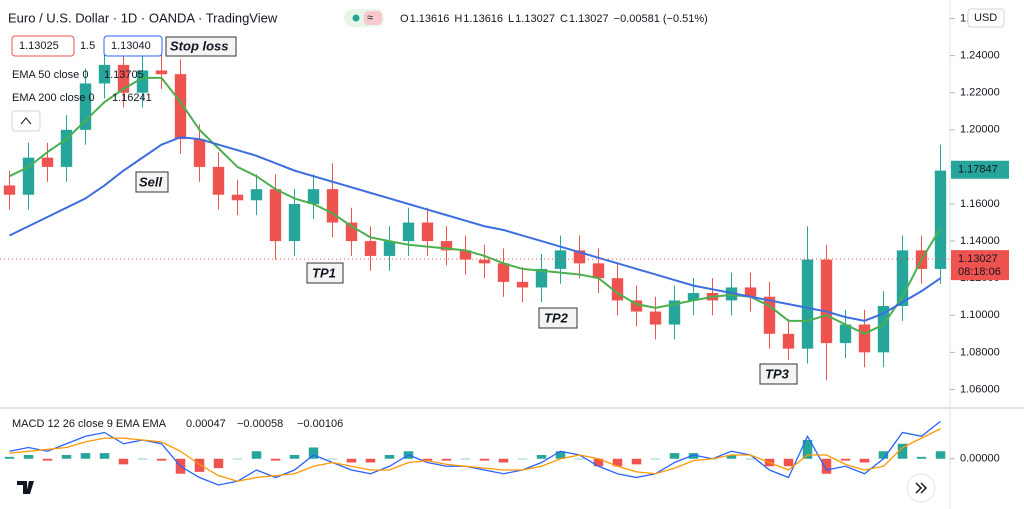 The image size is (1024, 509). I want to click on macd-legend-value: 0.00047, so click(206, 424).